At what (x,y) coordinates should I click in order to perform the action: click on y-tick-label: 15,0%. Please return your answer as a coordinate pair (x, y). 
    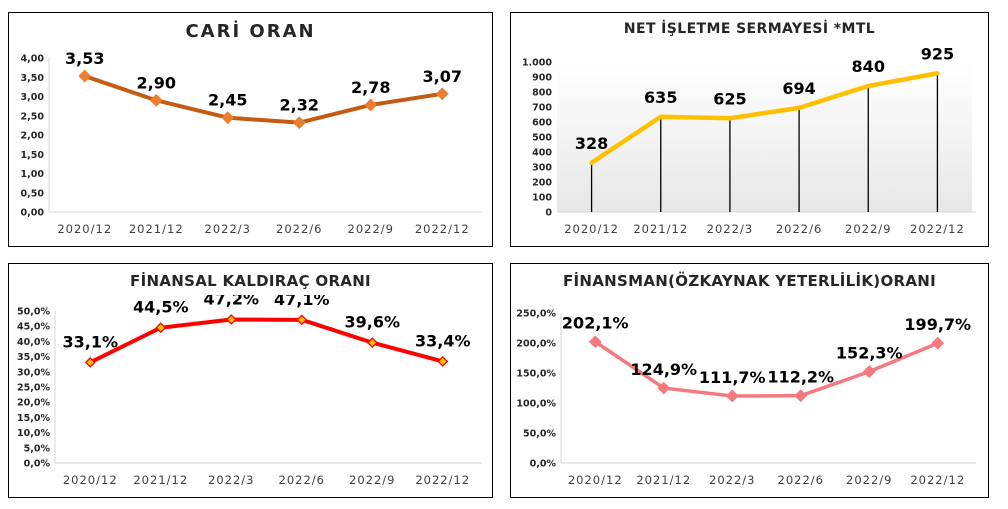
    Looking at the image, I should click on (33, 418).